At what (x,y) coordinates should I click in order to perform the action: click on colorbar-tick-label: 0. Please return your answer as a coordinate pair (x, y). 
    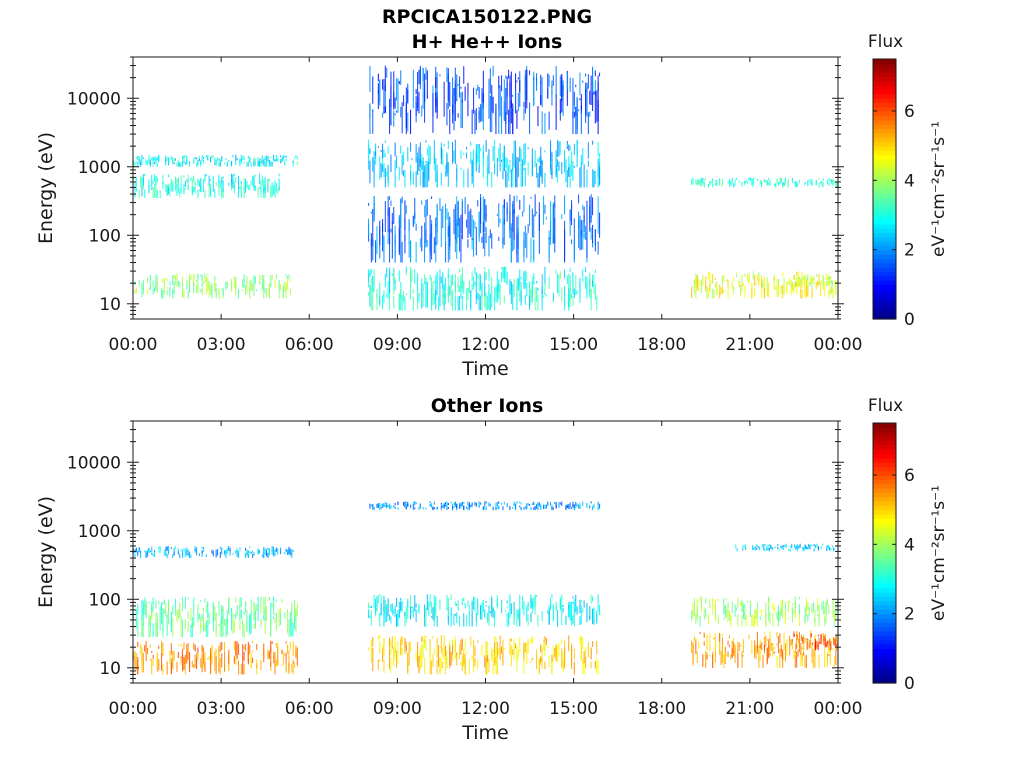
    Looking at the image, I should click on (909, 320).